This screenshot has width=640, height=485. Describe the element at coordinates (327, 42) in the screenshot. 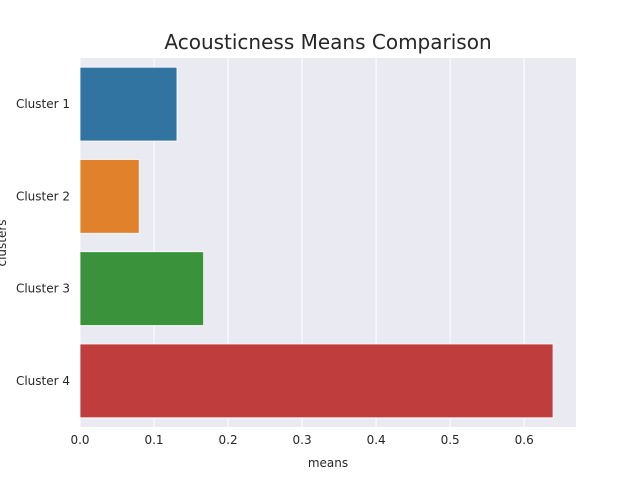

I see `chart-title: Acousticness Means Comparison` at that location.